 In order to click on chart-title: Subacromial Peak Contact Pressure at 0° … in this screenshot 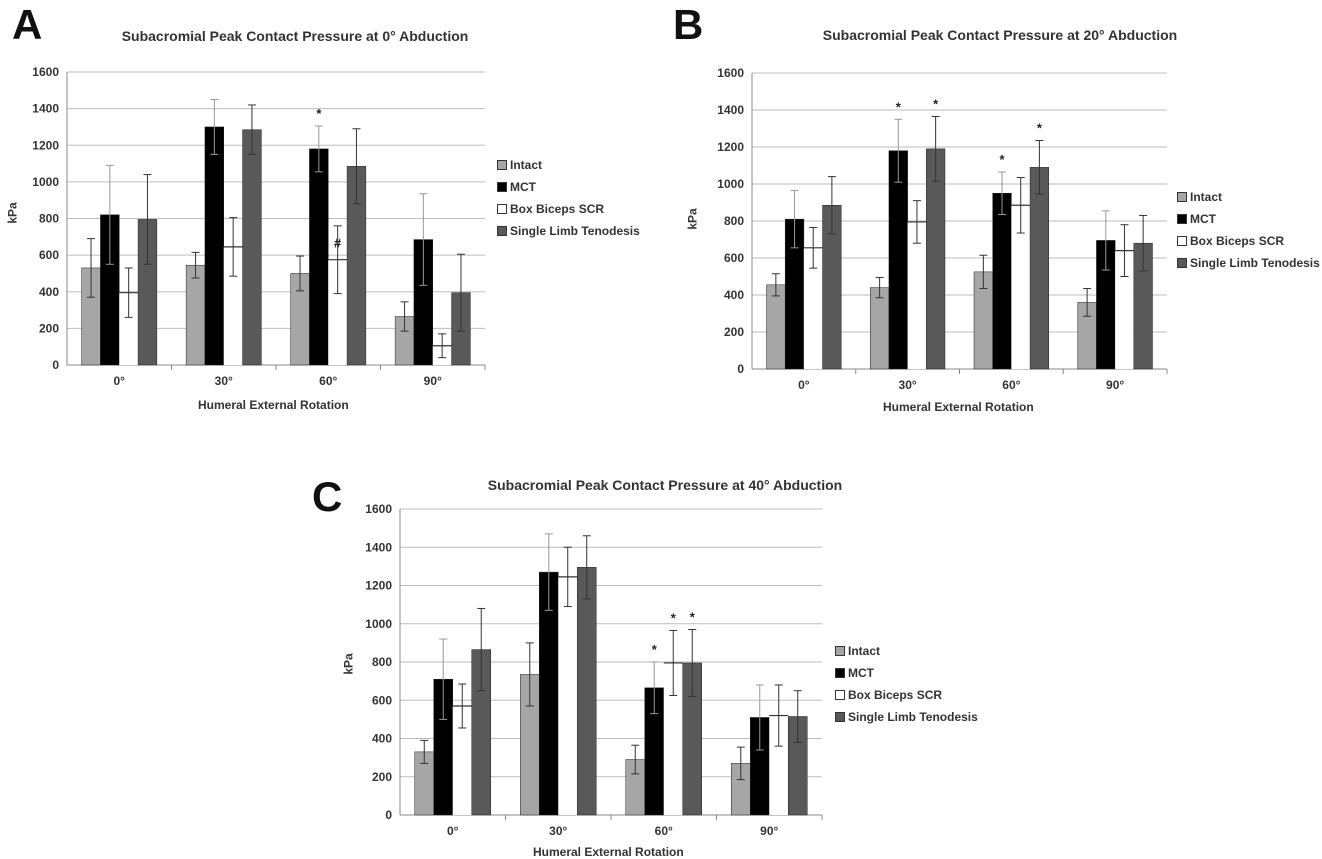, I will do `click(295, 36)`.